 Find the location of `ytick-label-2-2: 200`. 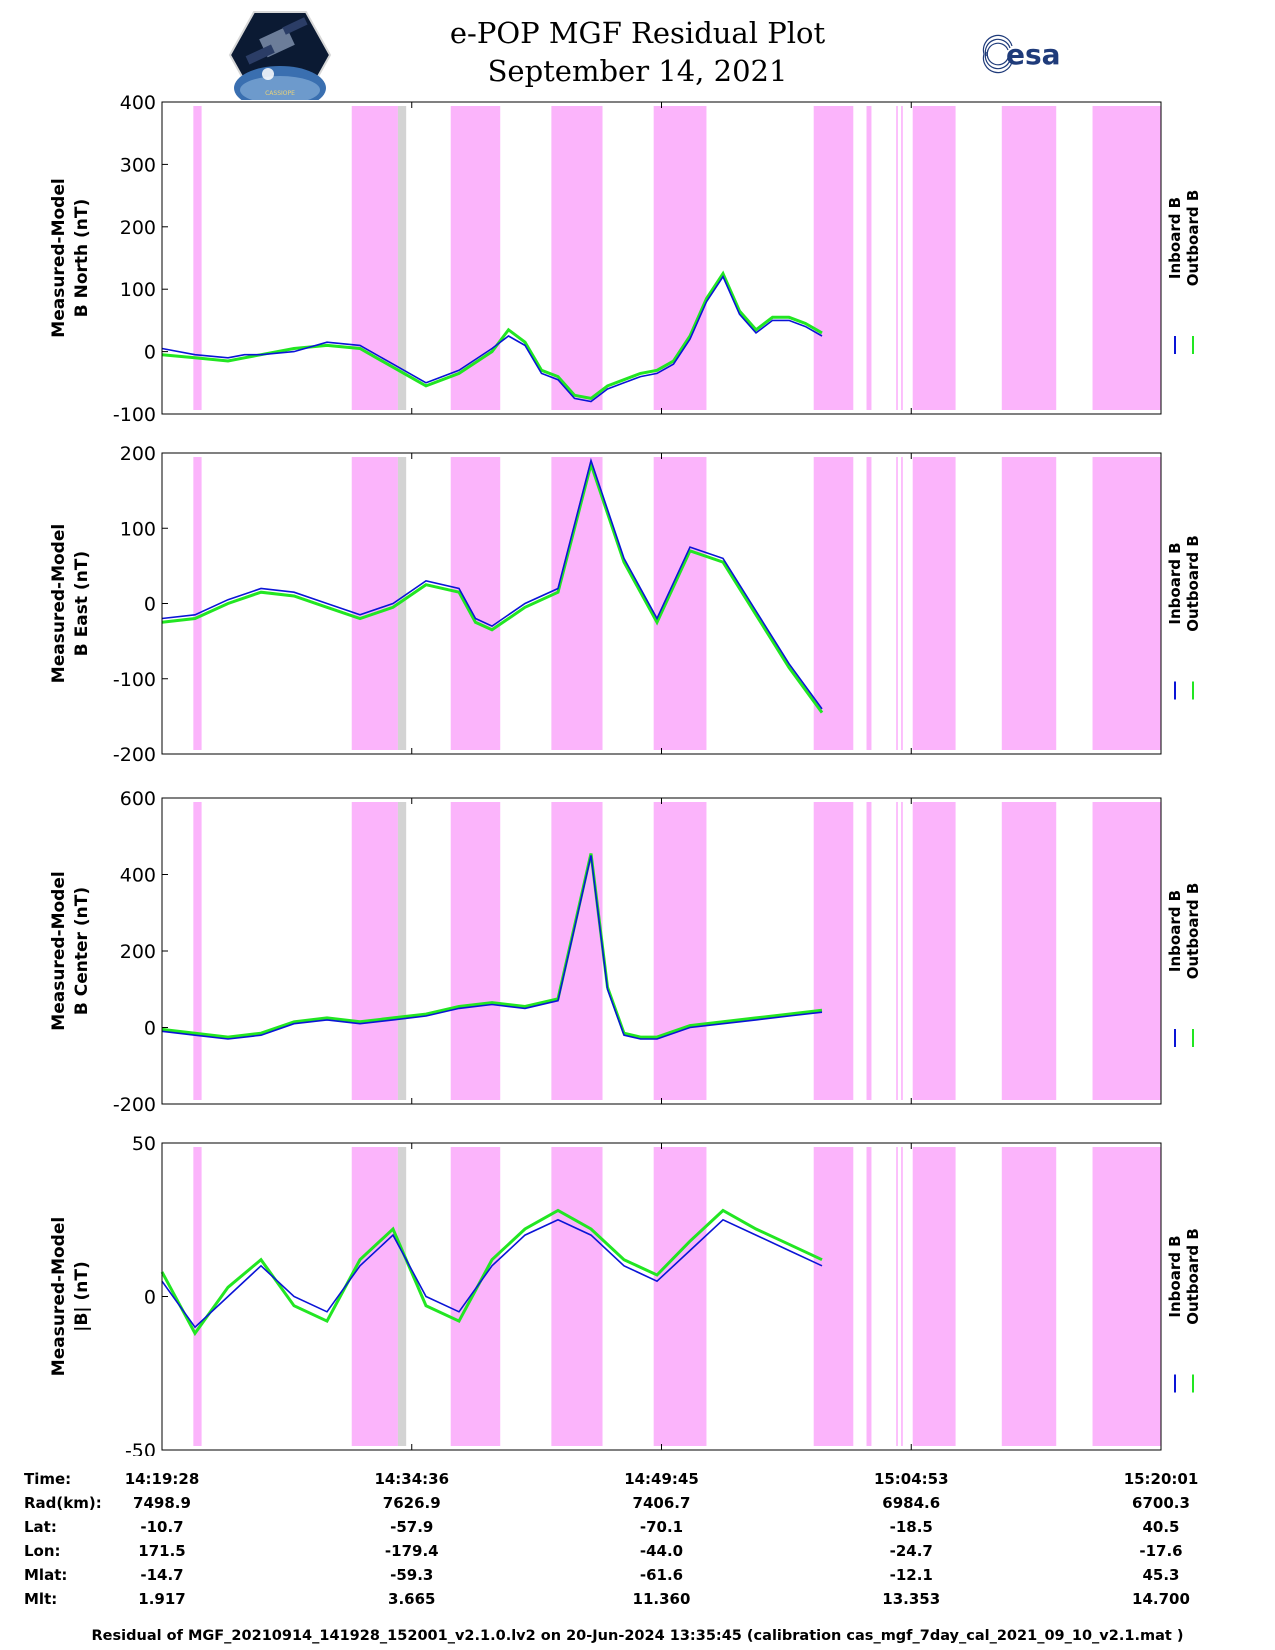

ytick-label-2-2: 200 is located at coordinates (138, 952).